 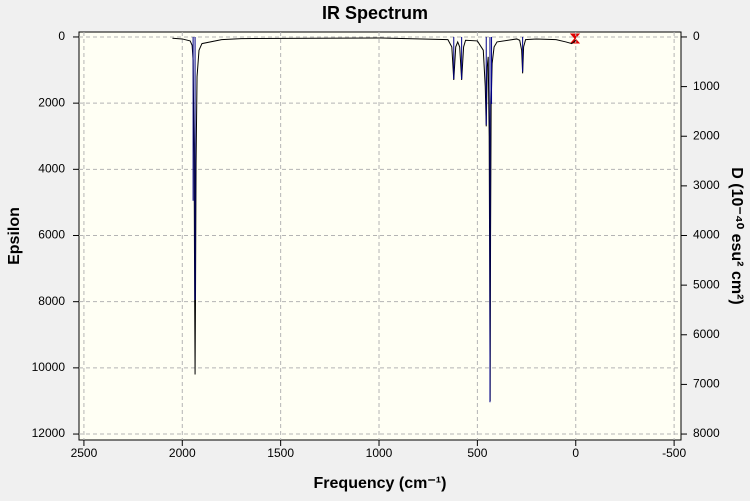 I want to click on y-tick-label: 12000, so click(x=49, y=433).